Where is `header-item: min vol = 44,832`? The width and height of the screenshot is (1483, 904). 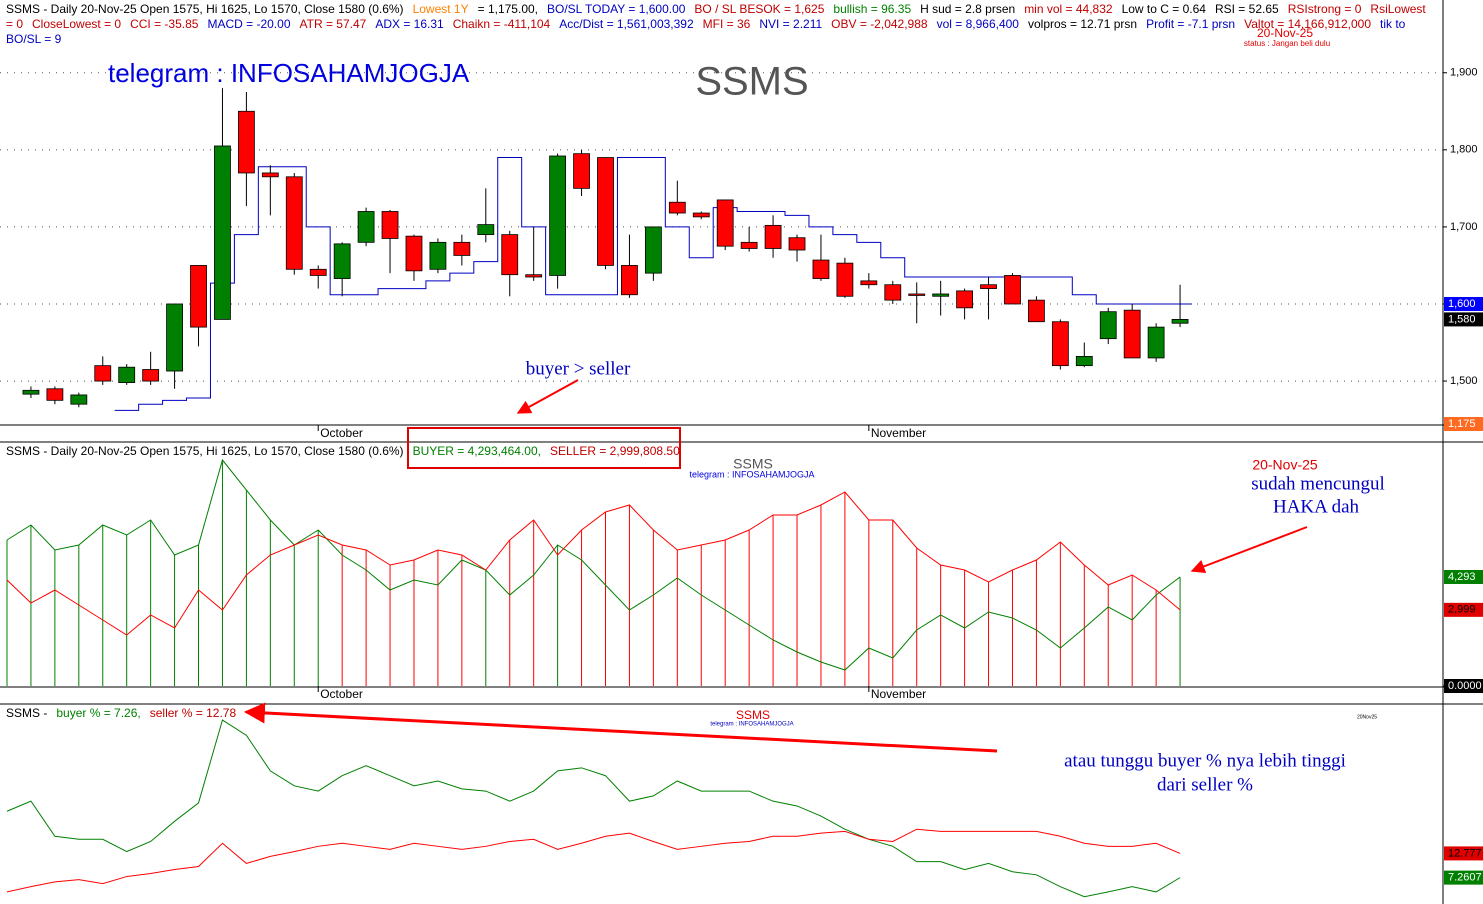 header-item: min vol = 44,832 is located at coordinates (1068, 9).